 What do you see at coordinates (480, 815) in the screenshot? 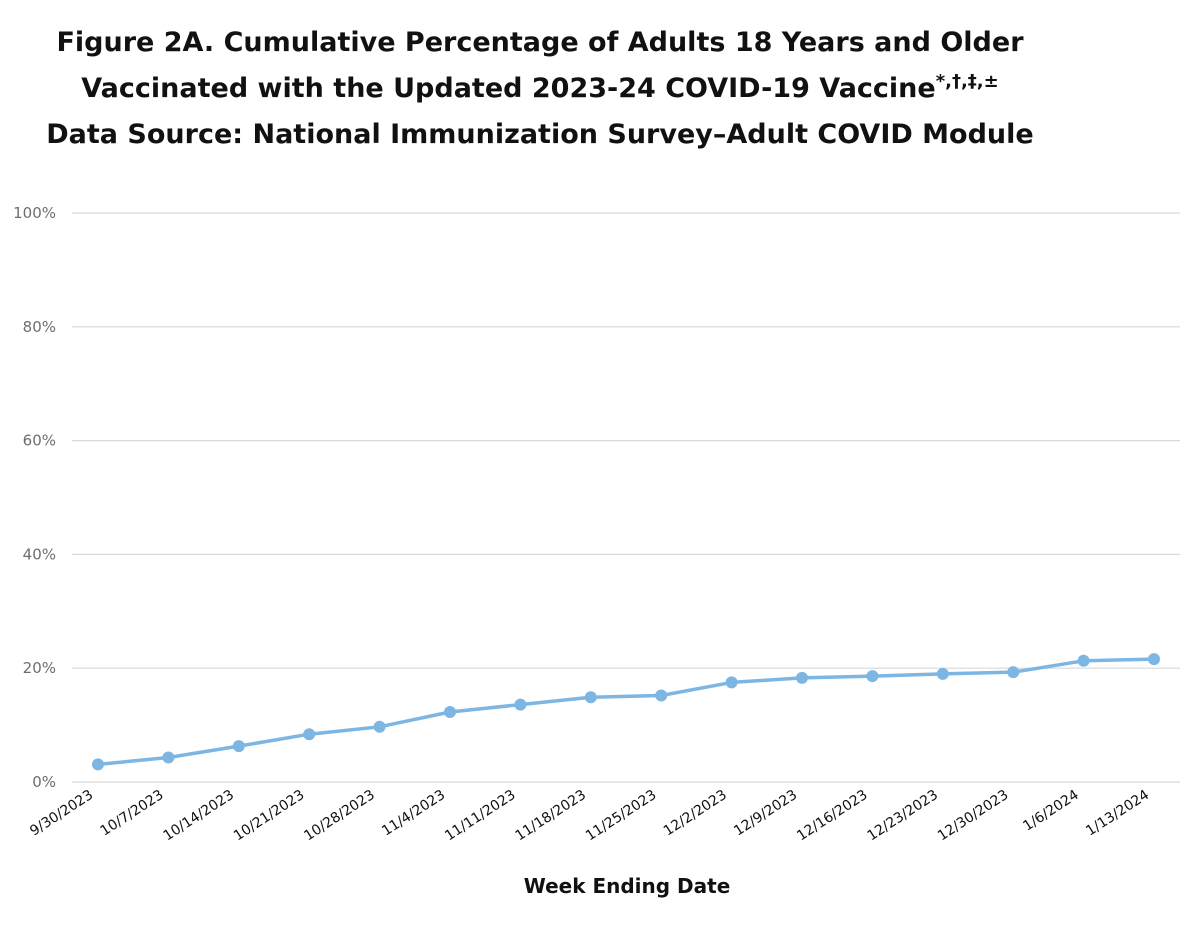
I see `x-tick-label: 11/11/2023` at bounding box center [480, 815].